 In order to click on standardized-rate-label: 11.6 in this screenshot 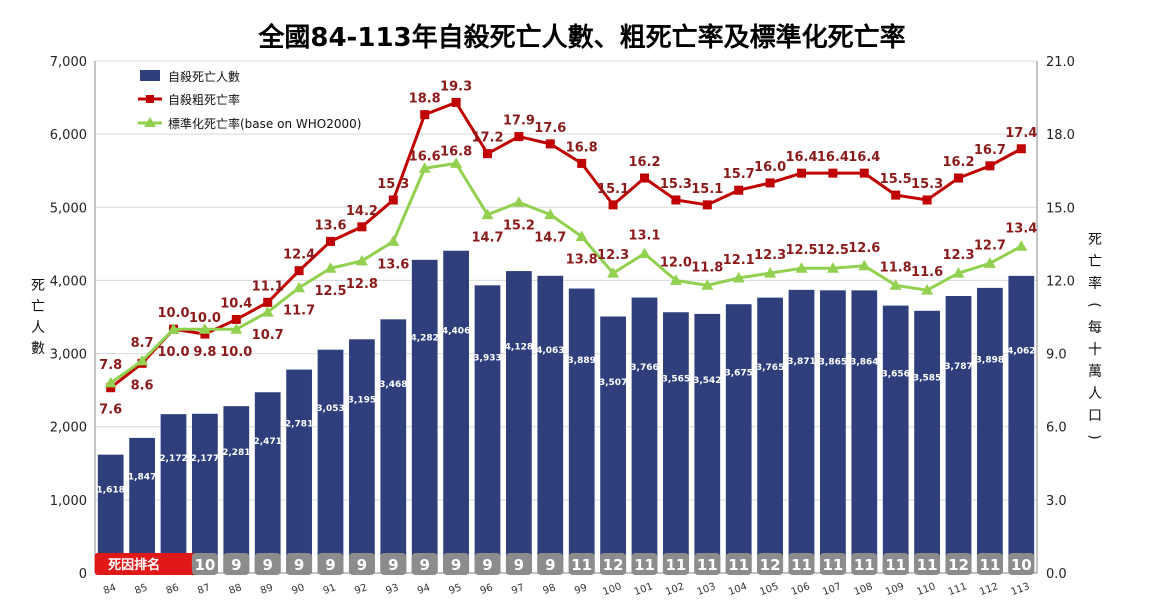, I will do `click(927, 272)`.